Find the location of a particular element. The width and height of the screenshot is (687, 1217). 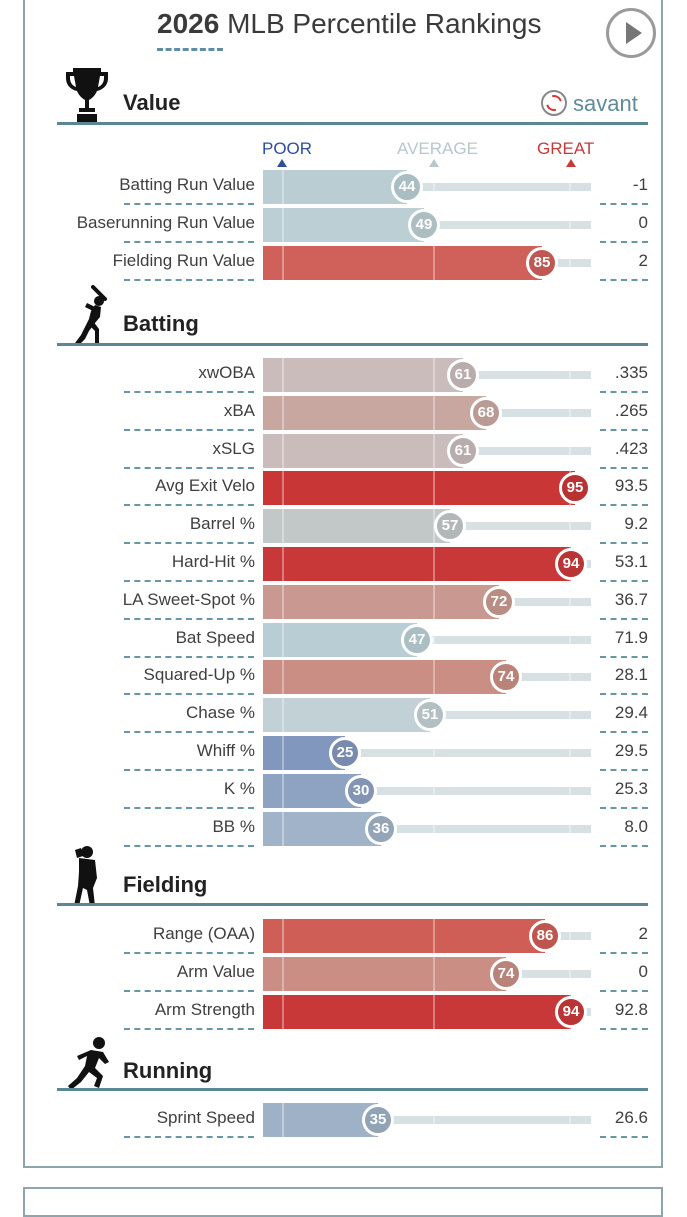

stat-value: 92.8 is located at coordinates (631, 1009).